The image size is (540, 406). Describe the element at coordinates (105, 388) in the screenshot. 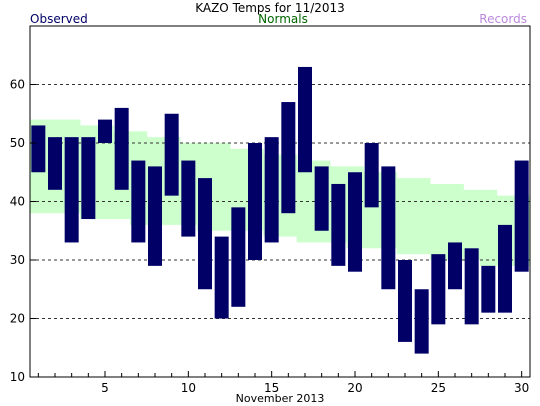

I see `x-tick-label-5: 5` at that location.